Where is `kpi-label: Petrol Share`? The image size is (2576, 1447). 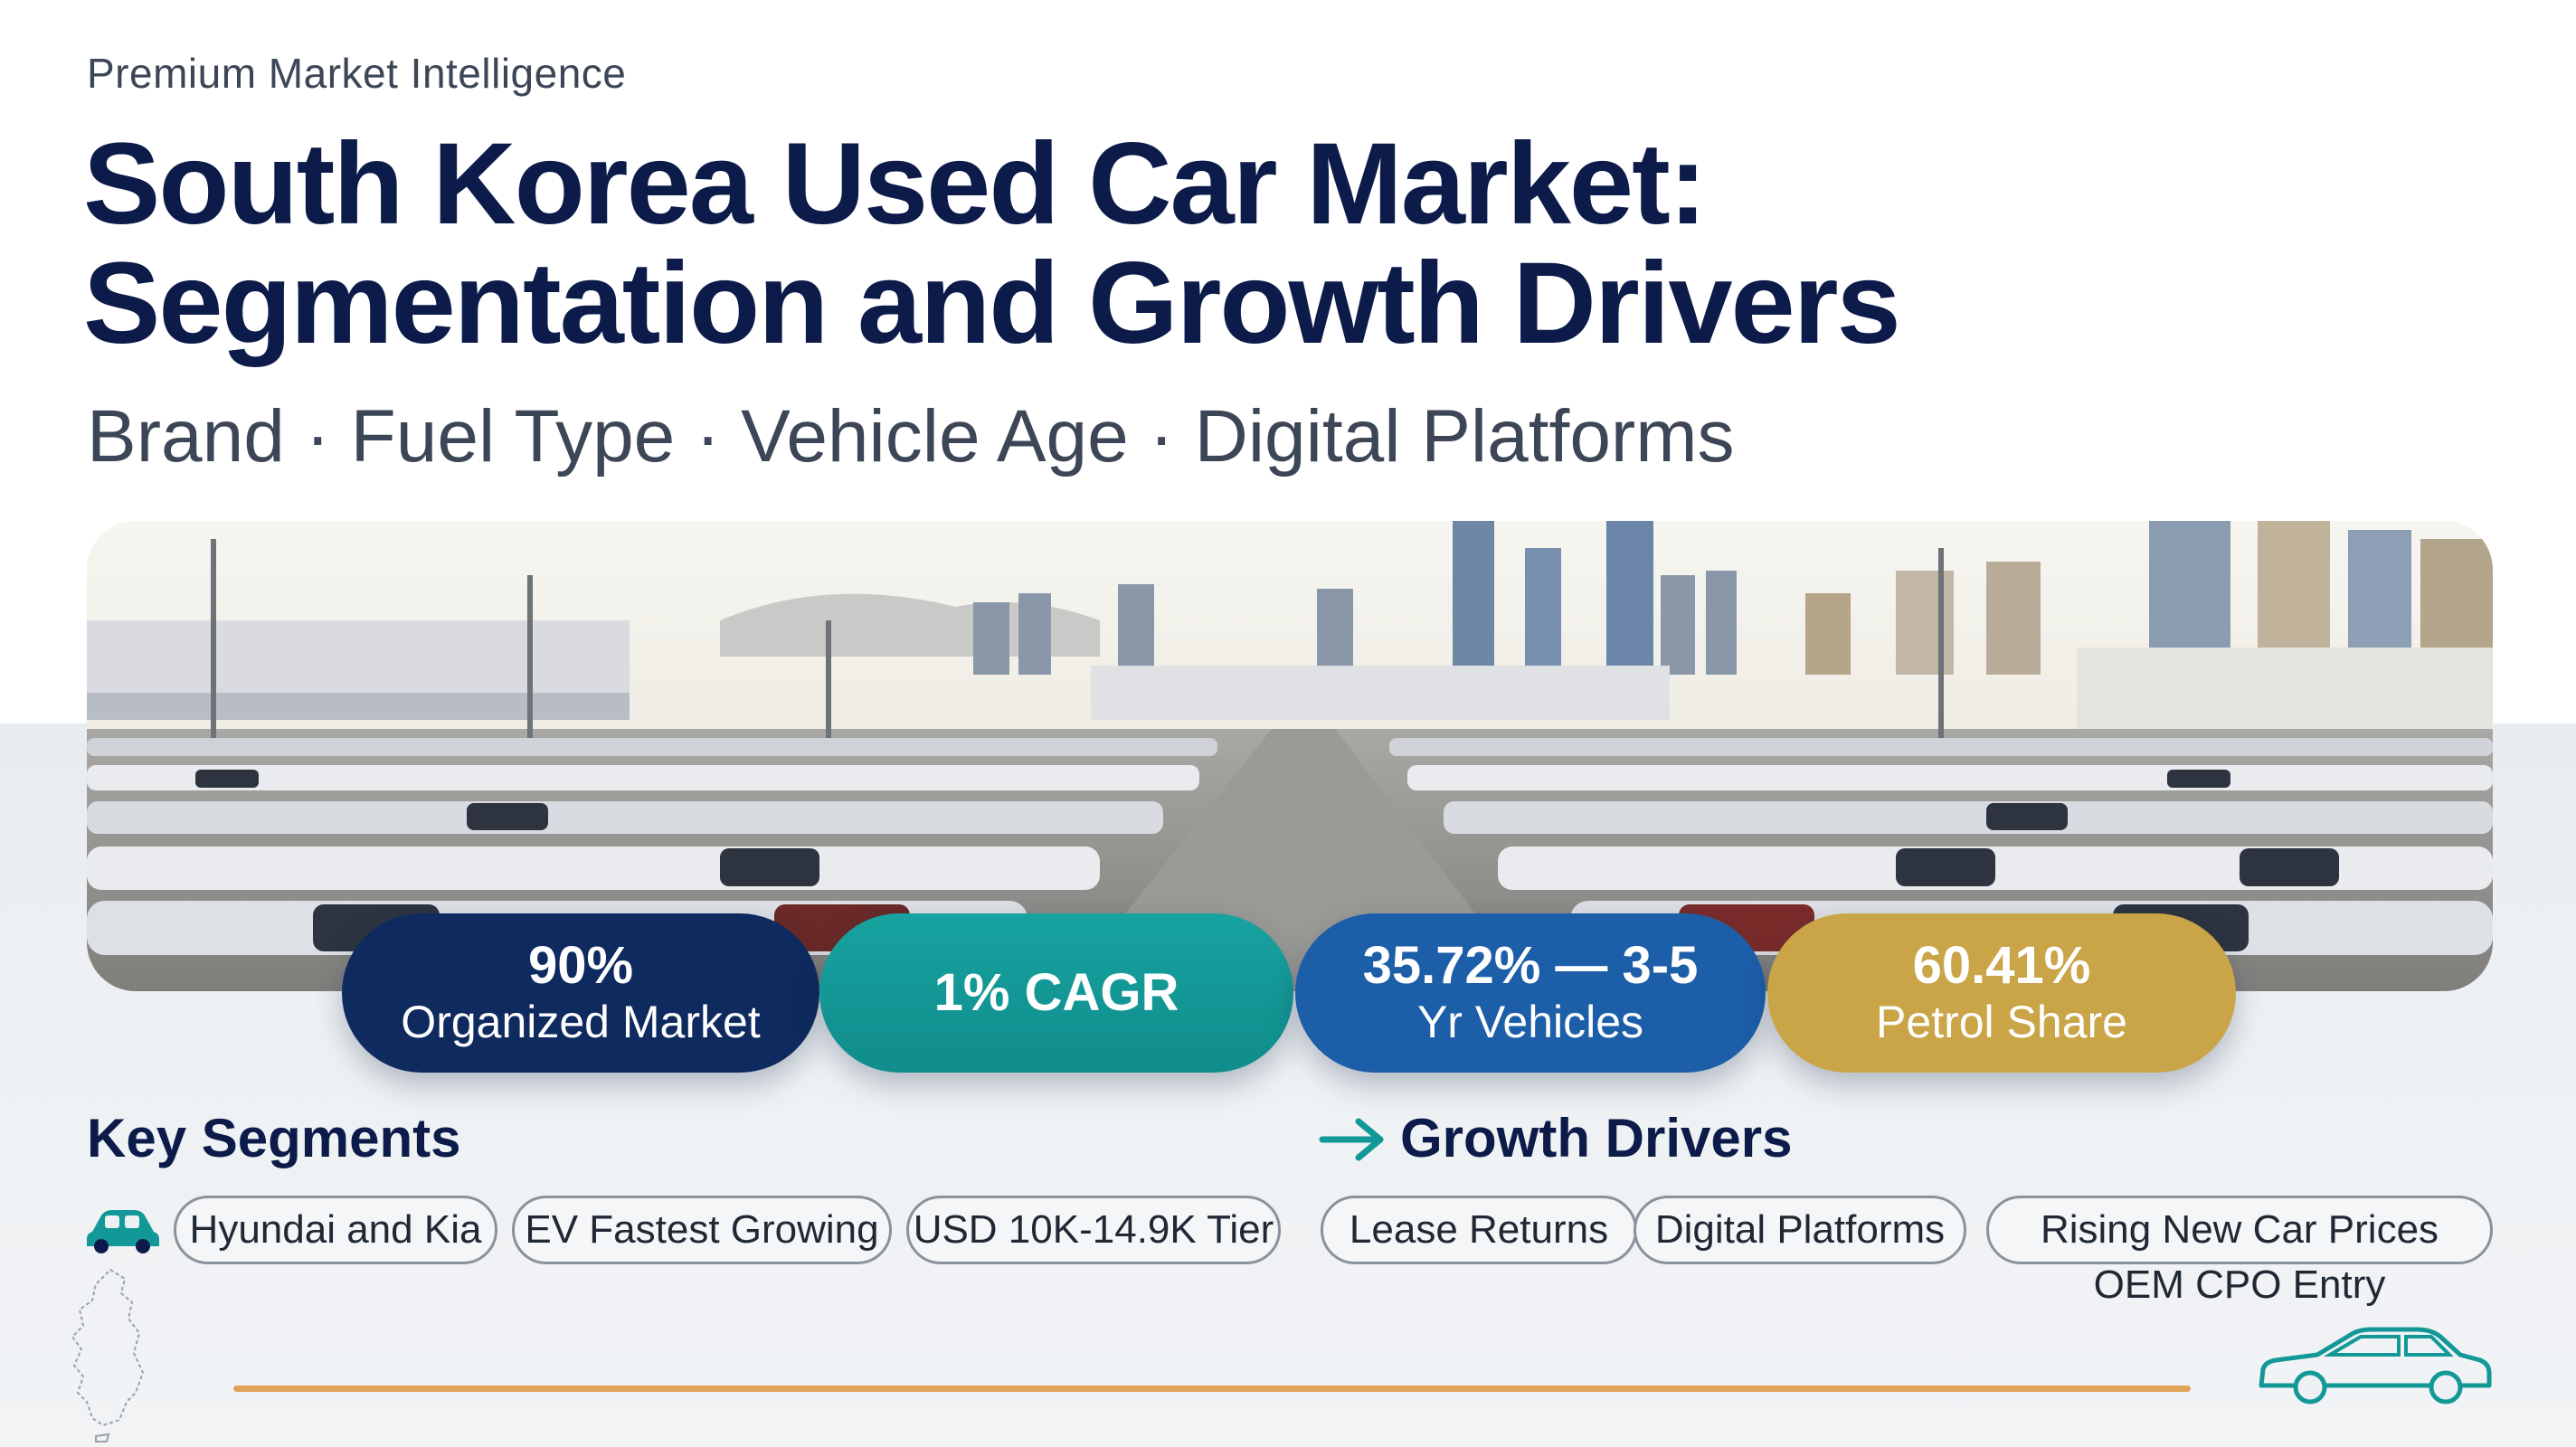 kpi-label: Petrol Share is located at coordinates (2002, 1022).